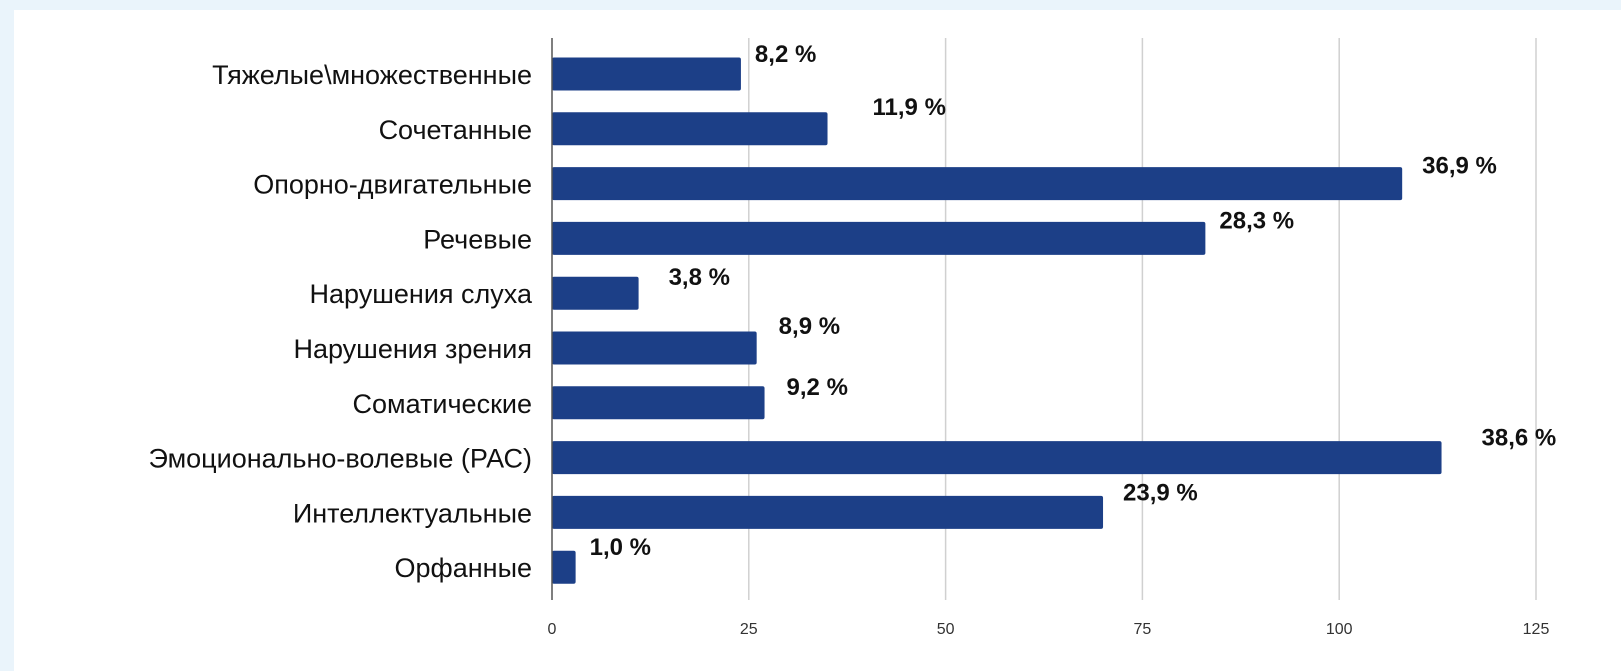  Describe the element at coordinates (909, 107) in the screenshot. I see `data-label: 11,9 %` at that location.